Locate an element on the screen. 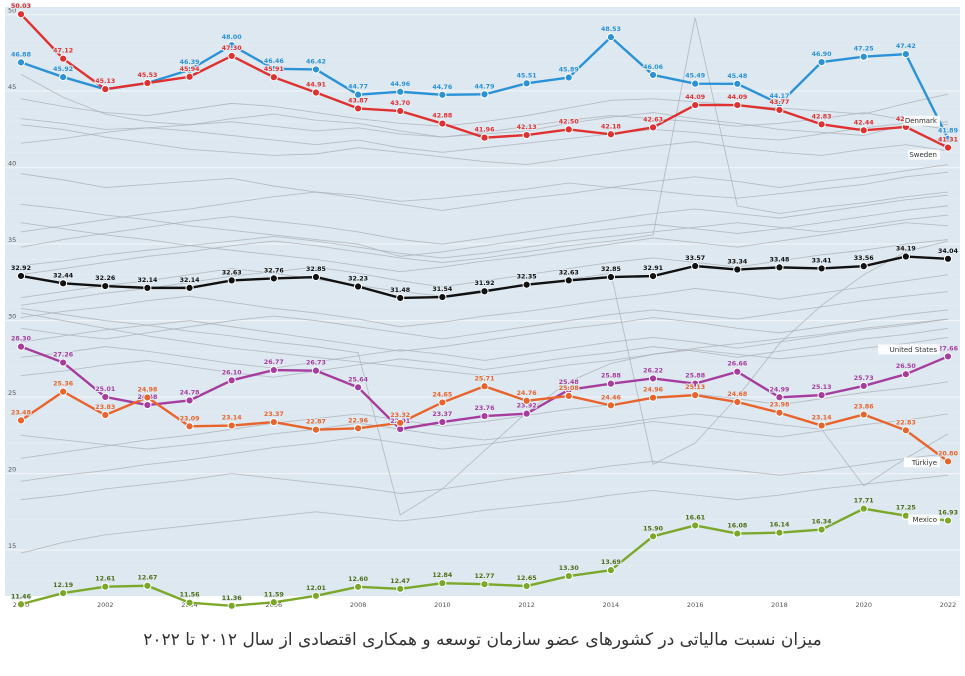 This screenshot has height=676, width=965. data-label-halo: 23.14 is located at coordinates (232, 418).